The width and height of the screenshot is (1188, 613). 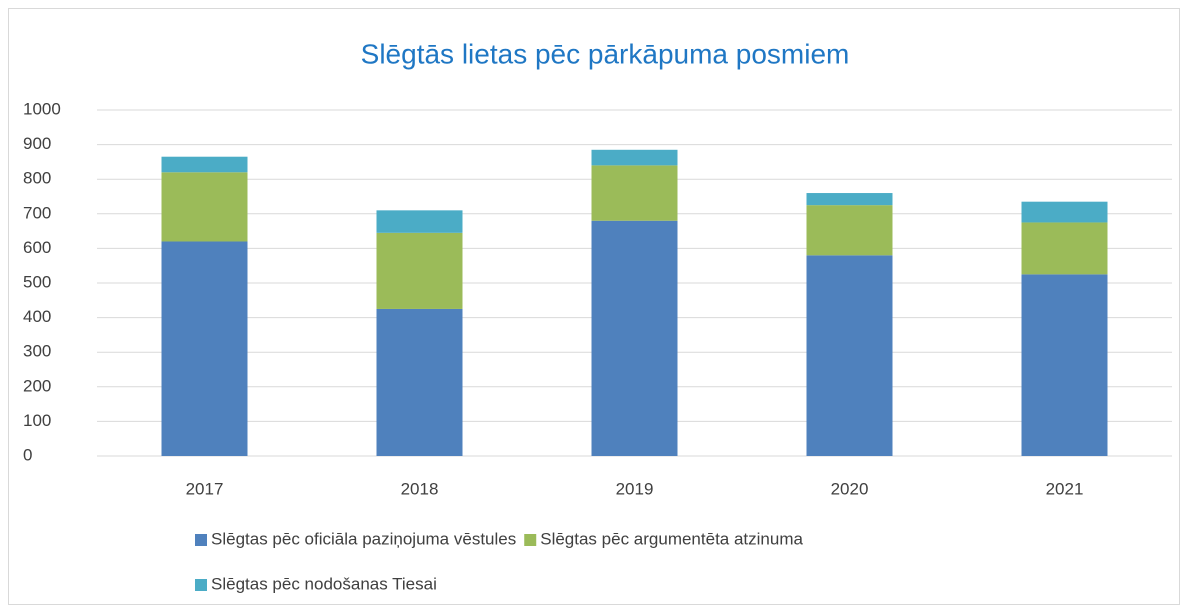 I want to click on y-tick-label: 900, so click(x=37, y=143).